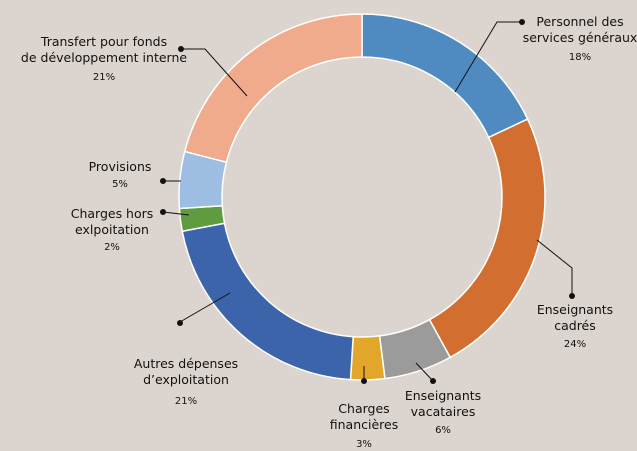  What do you see at coordinates (580, 57) in the screenshot?
I see `value-label: 18%` at bounding box center [580, 57].